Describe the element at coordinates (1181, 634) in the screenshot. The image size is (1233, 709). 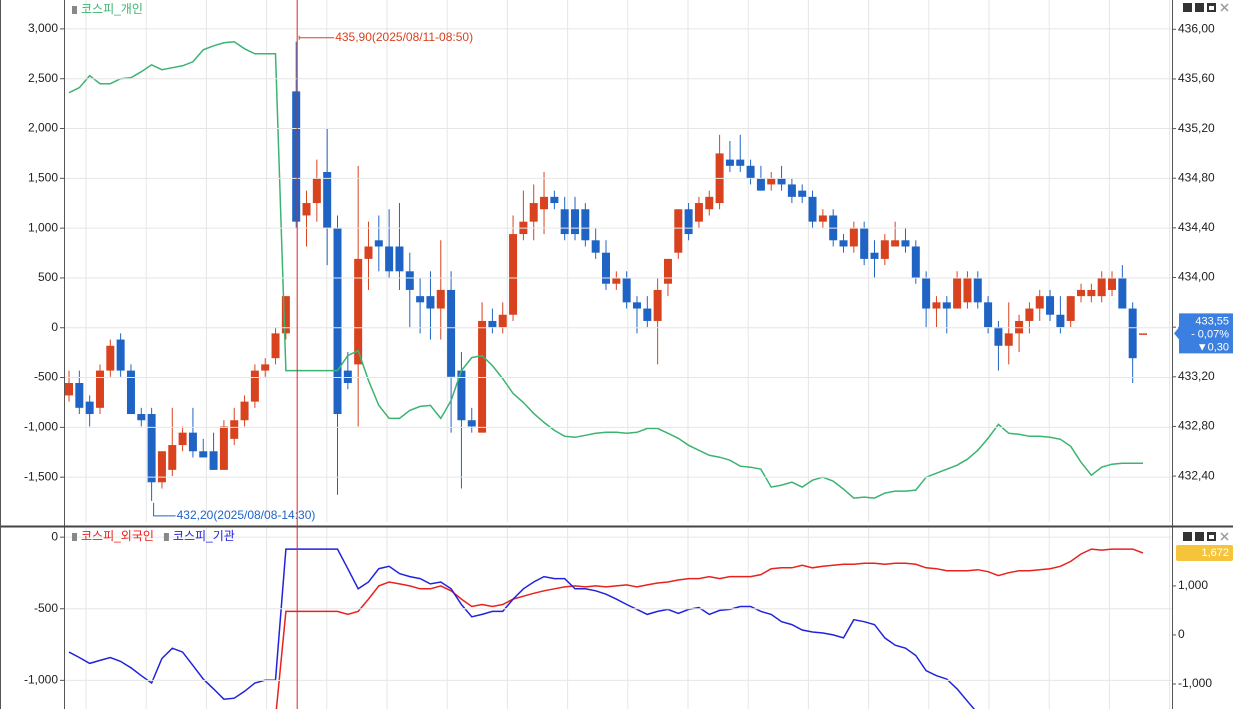
I see `y2-tick-label: 0` at that location.